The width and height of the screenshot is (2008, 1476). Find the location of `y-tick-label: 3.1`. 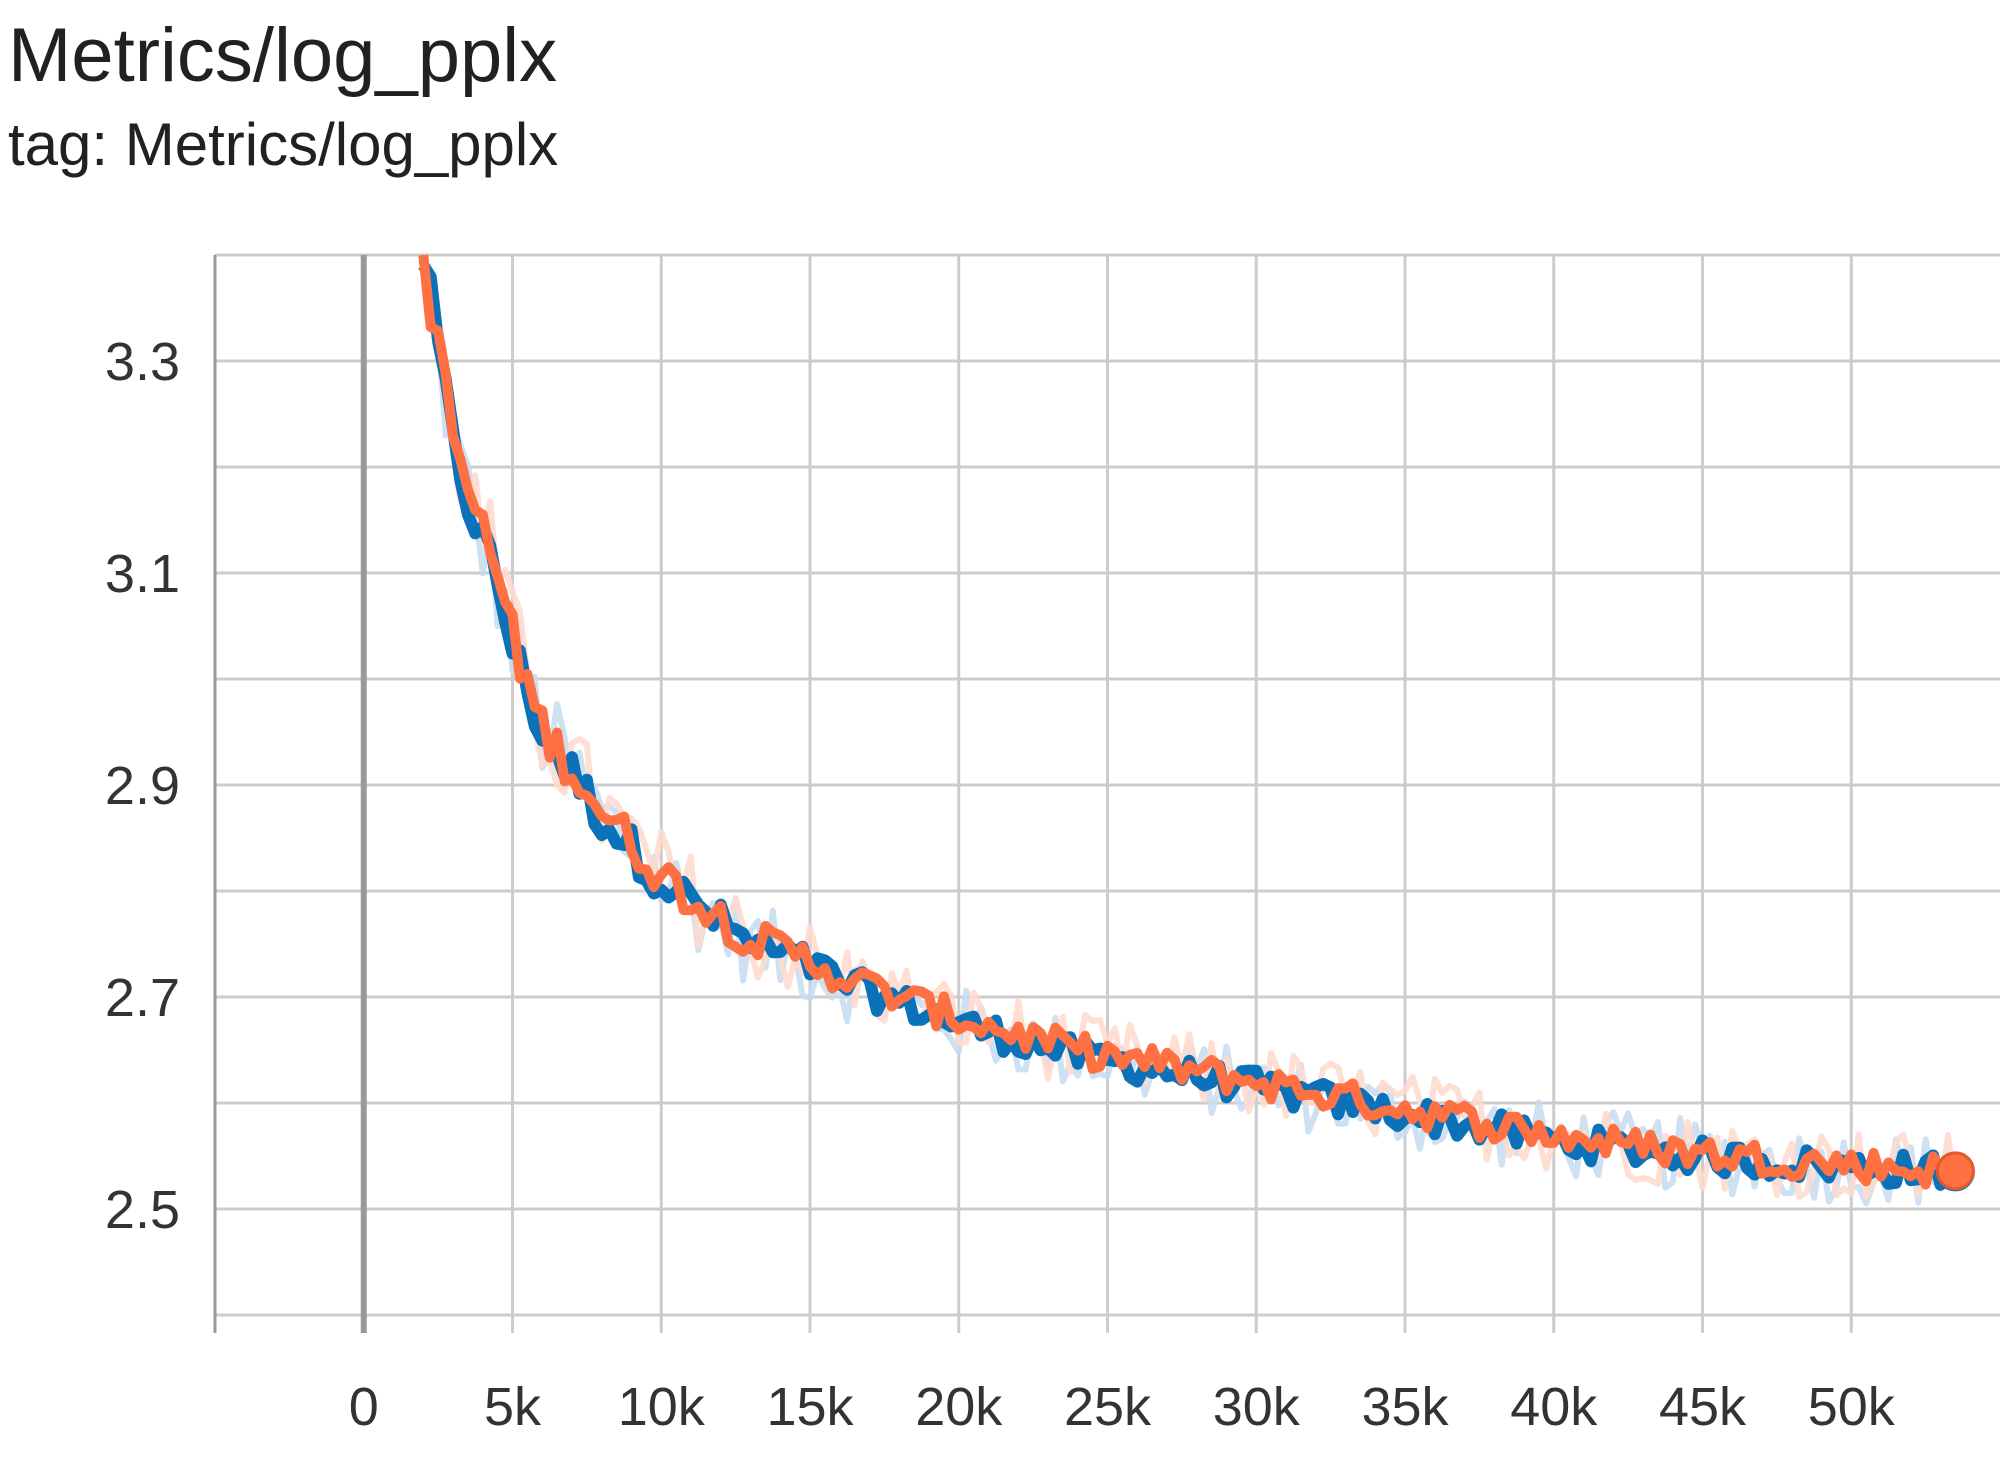

y-tick-label: 3.1 is located at coordinates (142, 574).